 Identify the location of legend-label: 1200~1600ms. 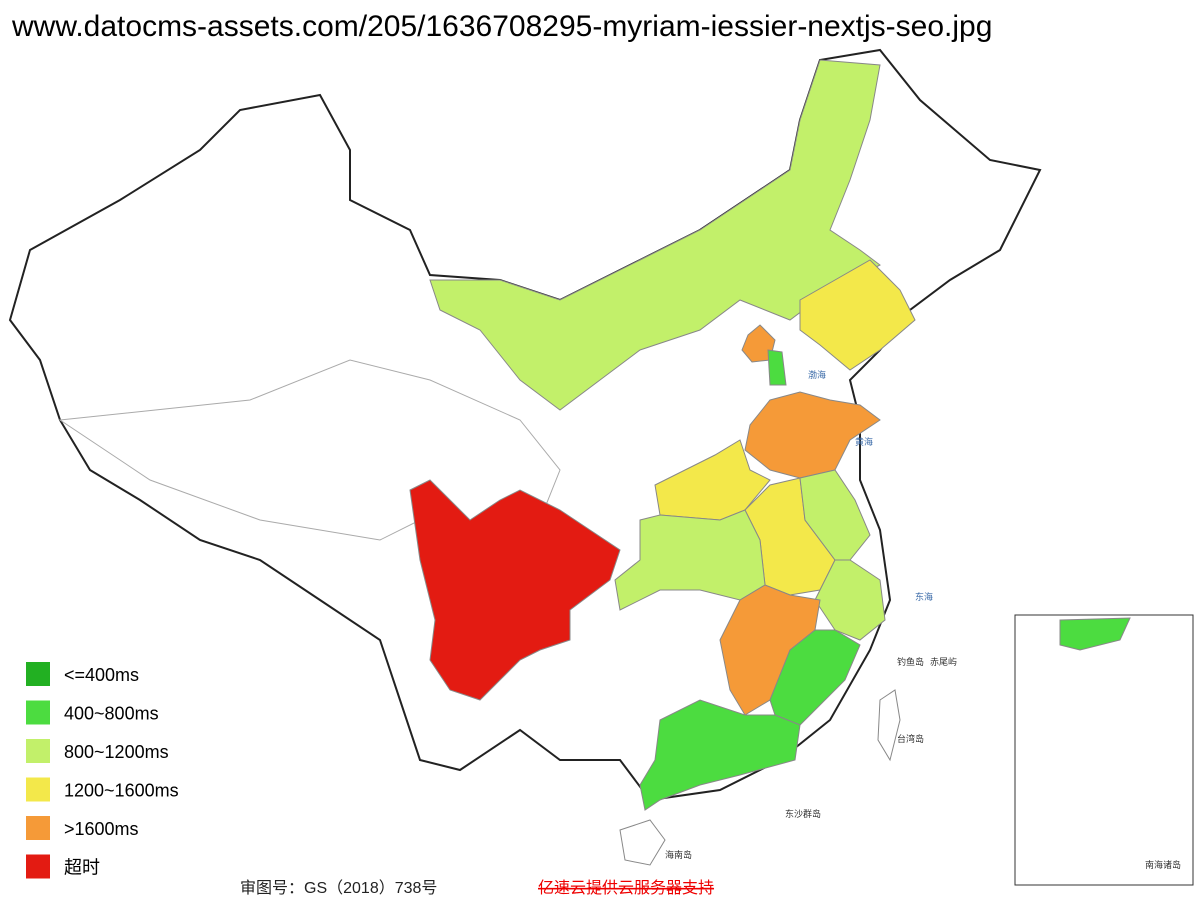
(121, 791).